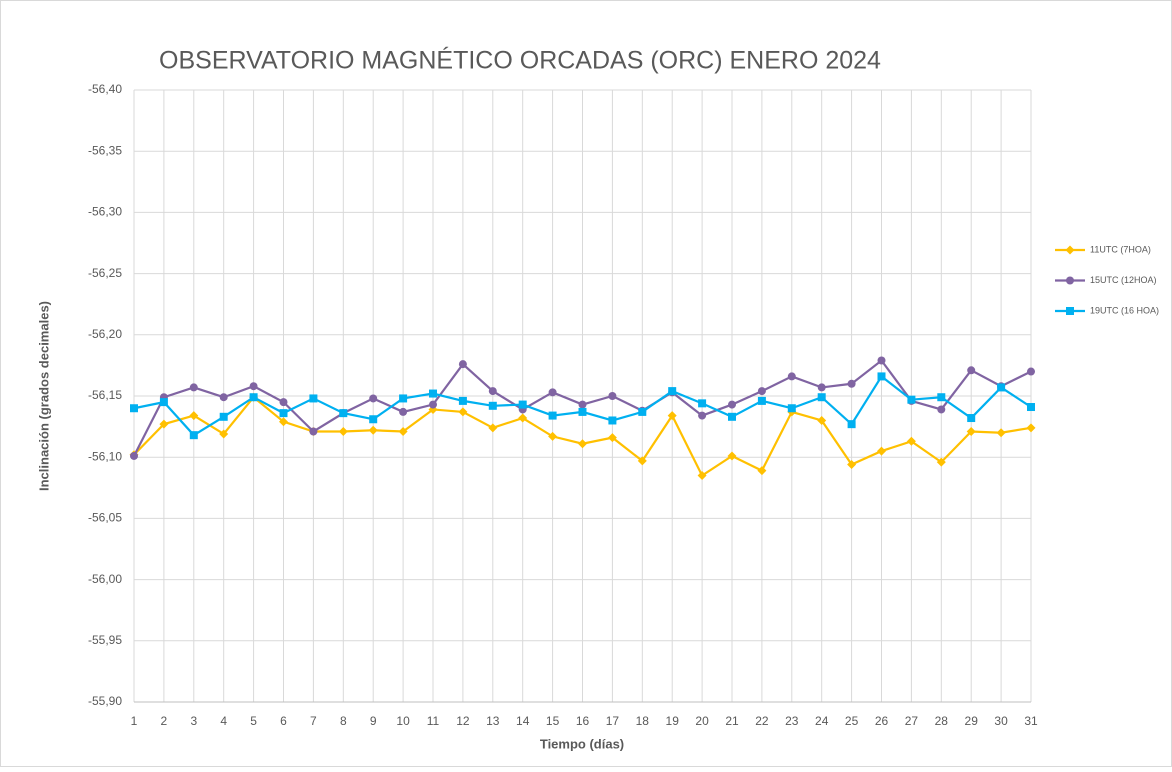 This screenshot has height=772, width=1172. I want to click on x-tick-label: 23, so click(792, 721).